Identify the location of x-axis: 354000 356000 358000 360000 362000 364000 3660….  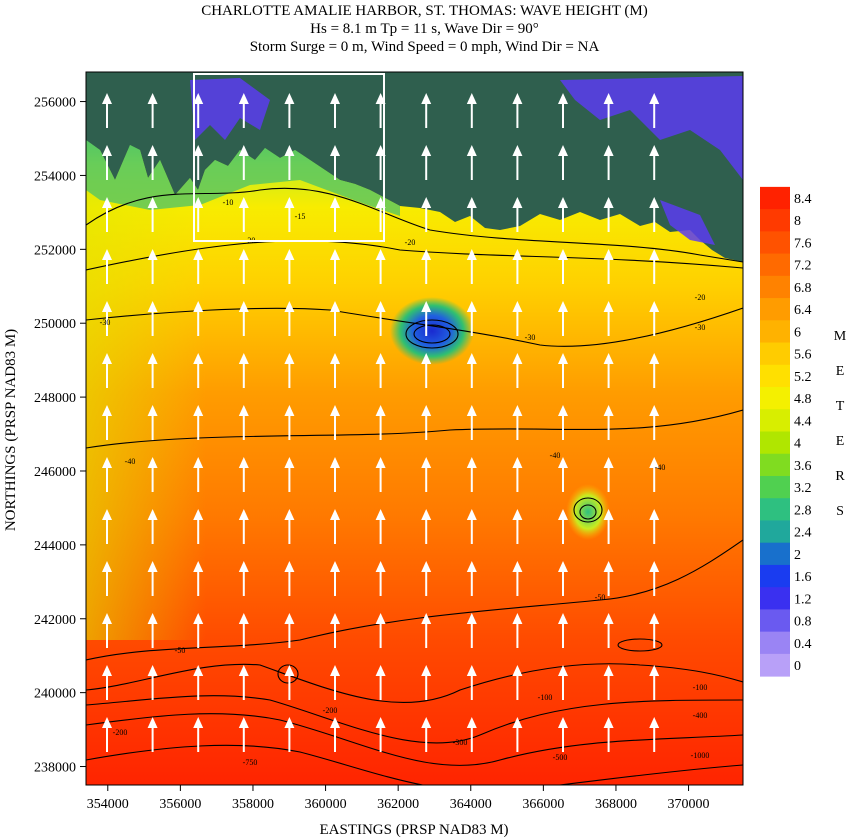
(398, 798).